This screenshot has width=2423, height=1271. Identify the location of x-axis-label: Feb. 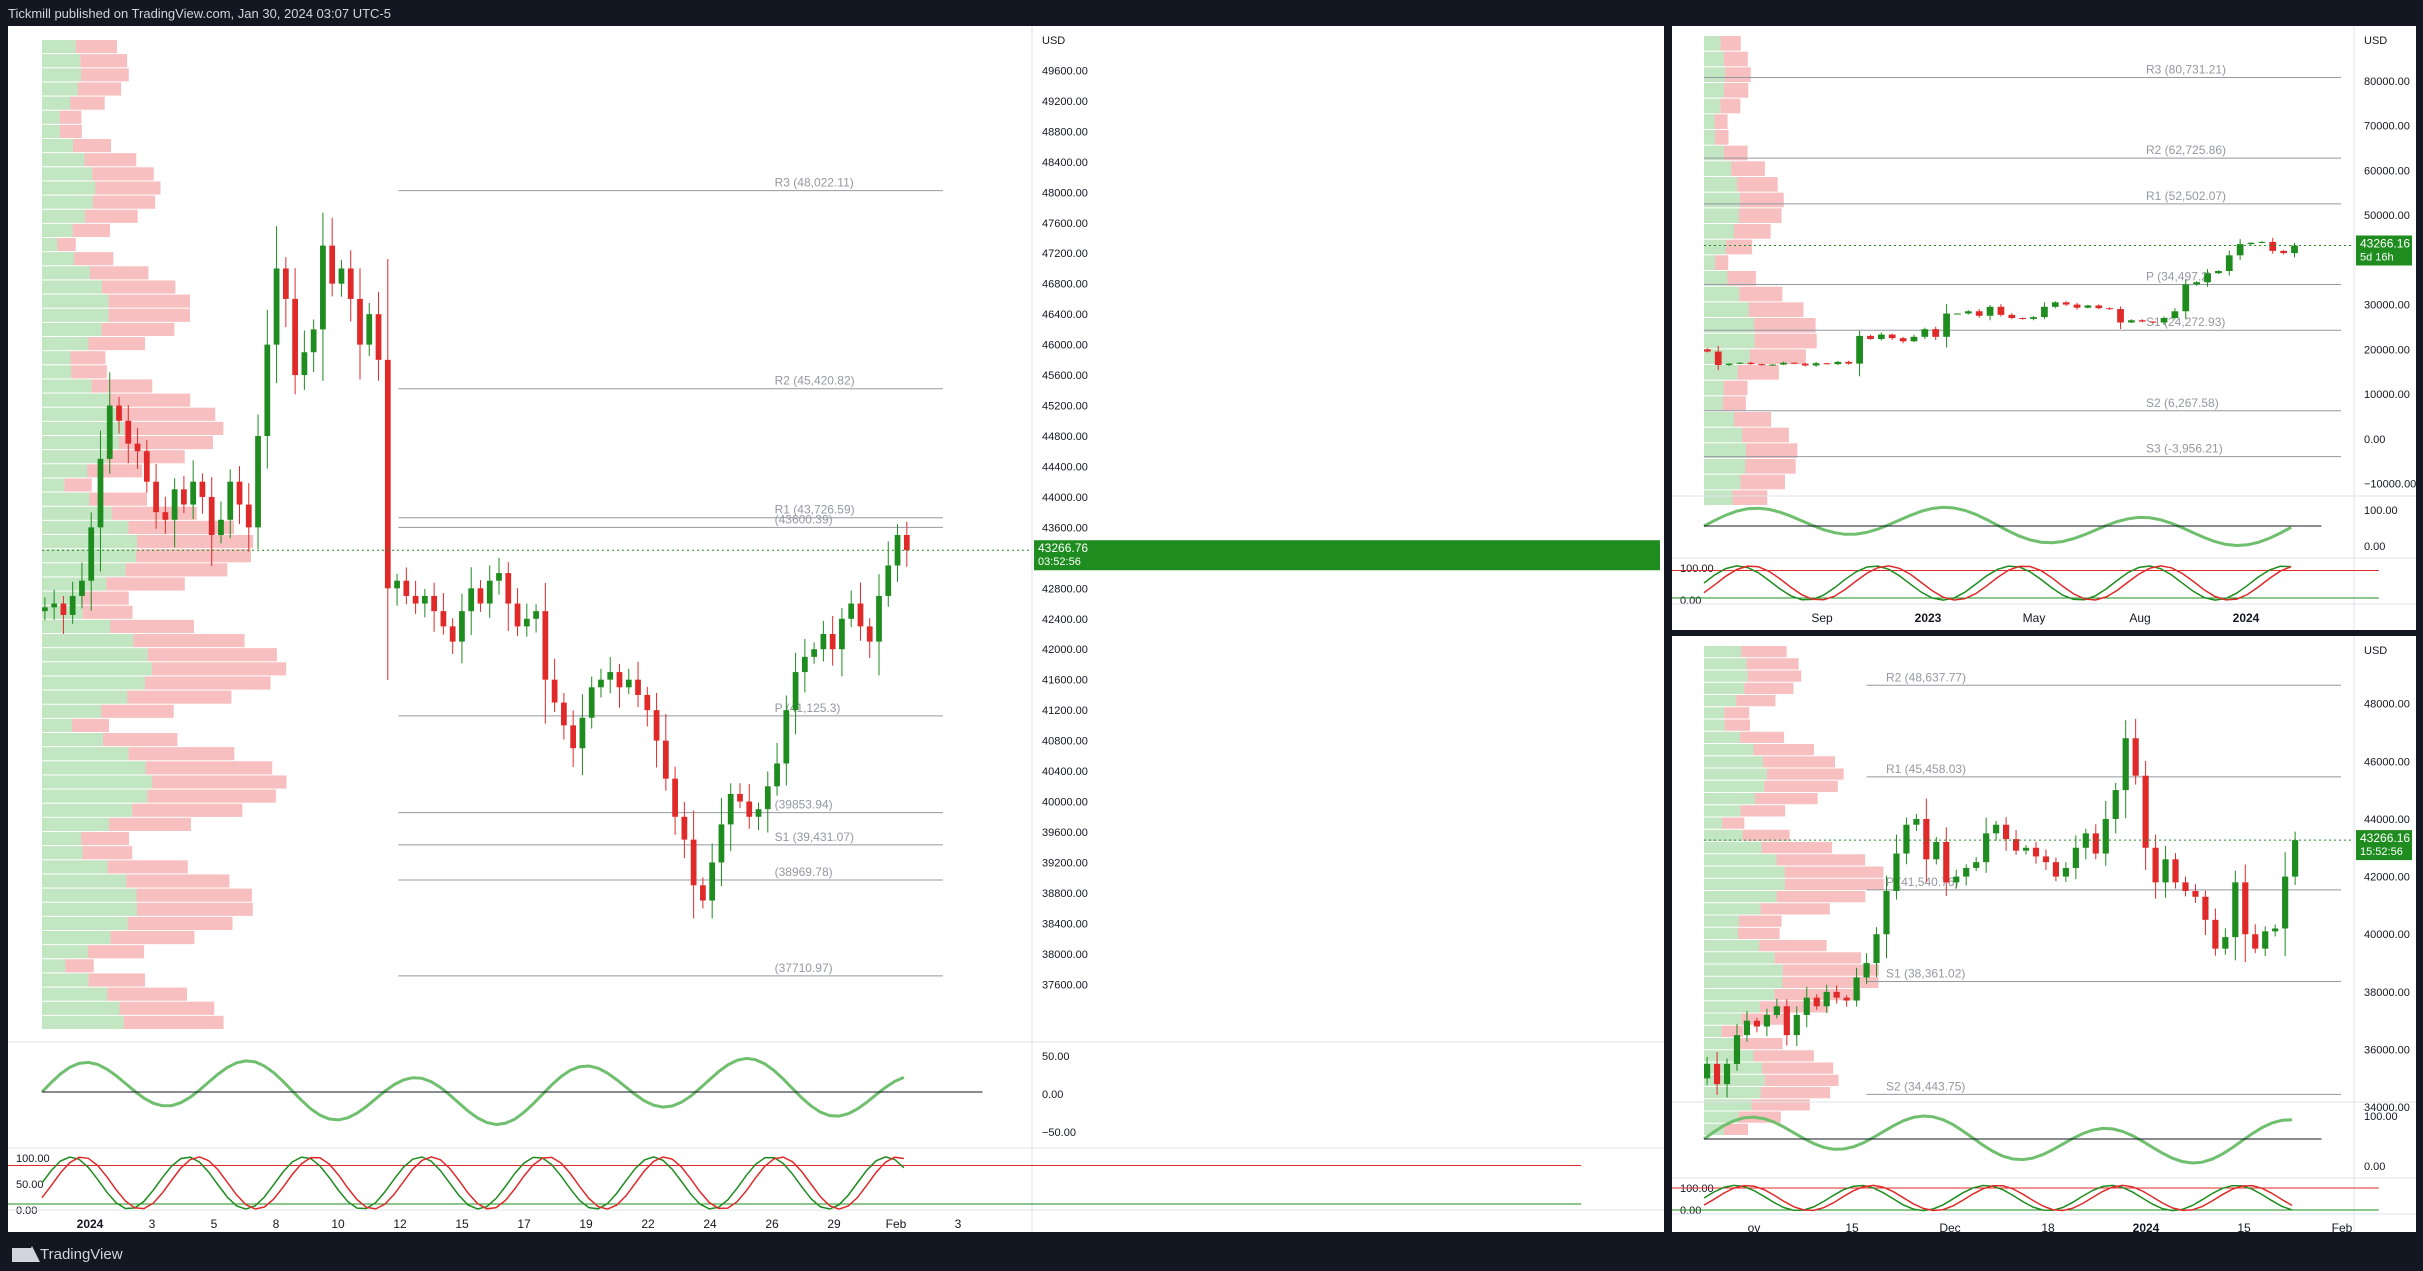
(896, 1224).